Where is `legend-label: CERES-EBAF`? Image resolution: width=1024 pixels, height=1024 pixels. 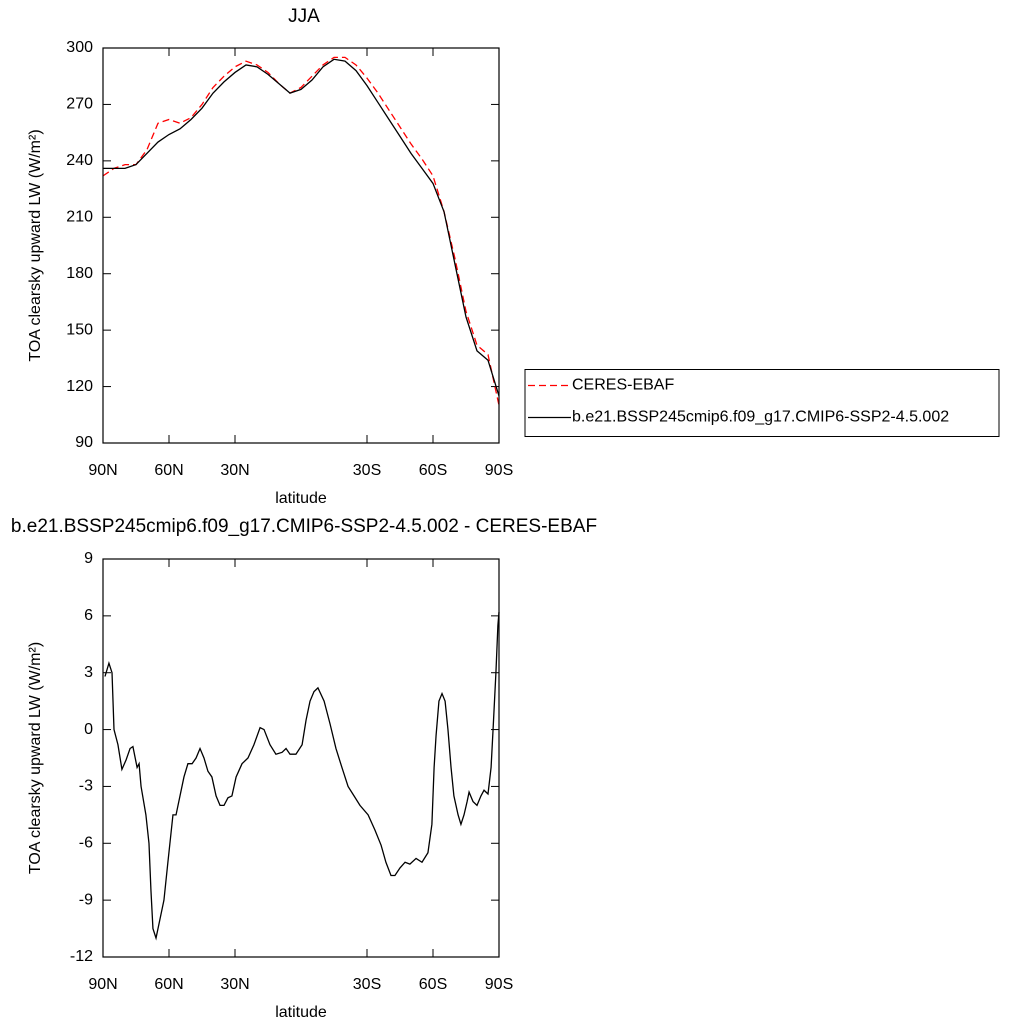
legend-label: CERES-EBAF is located at coordinates (623, 385).